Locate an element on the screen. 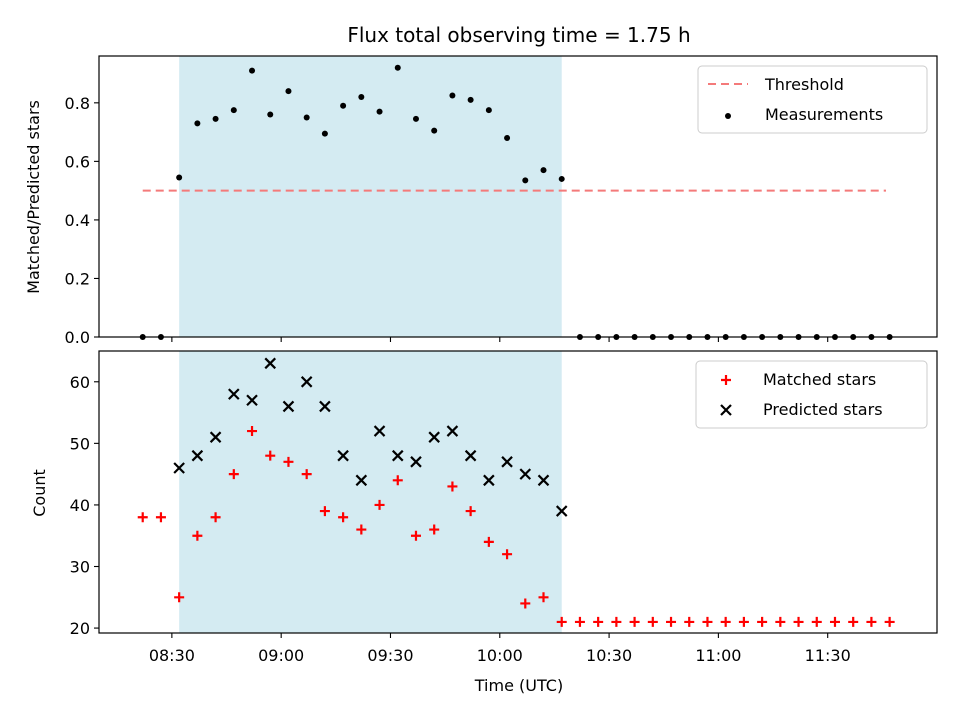  bottom-y-tick-label: 20 is located at coordinates (80, 628).